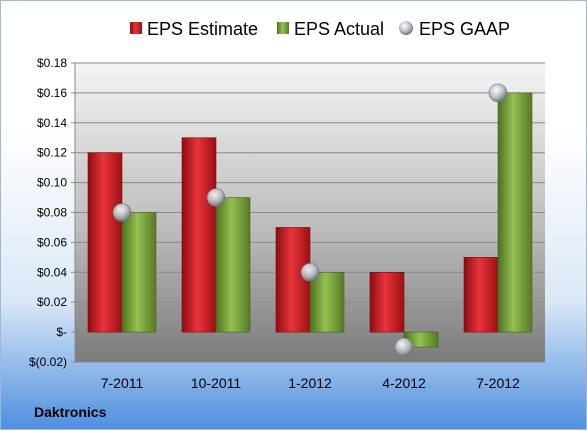  I want to click on y-tick-label: $(0.02), so click(48, 362).